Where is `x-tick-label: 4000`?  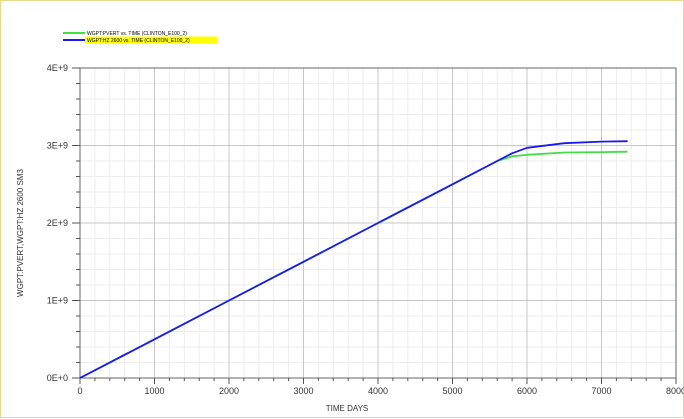
x-tick-label: 4000 is located at coordinates (378, 391).